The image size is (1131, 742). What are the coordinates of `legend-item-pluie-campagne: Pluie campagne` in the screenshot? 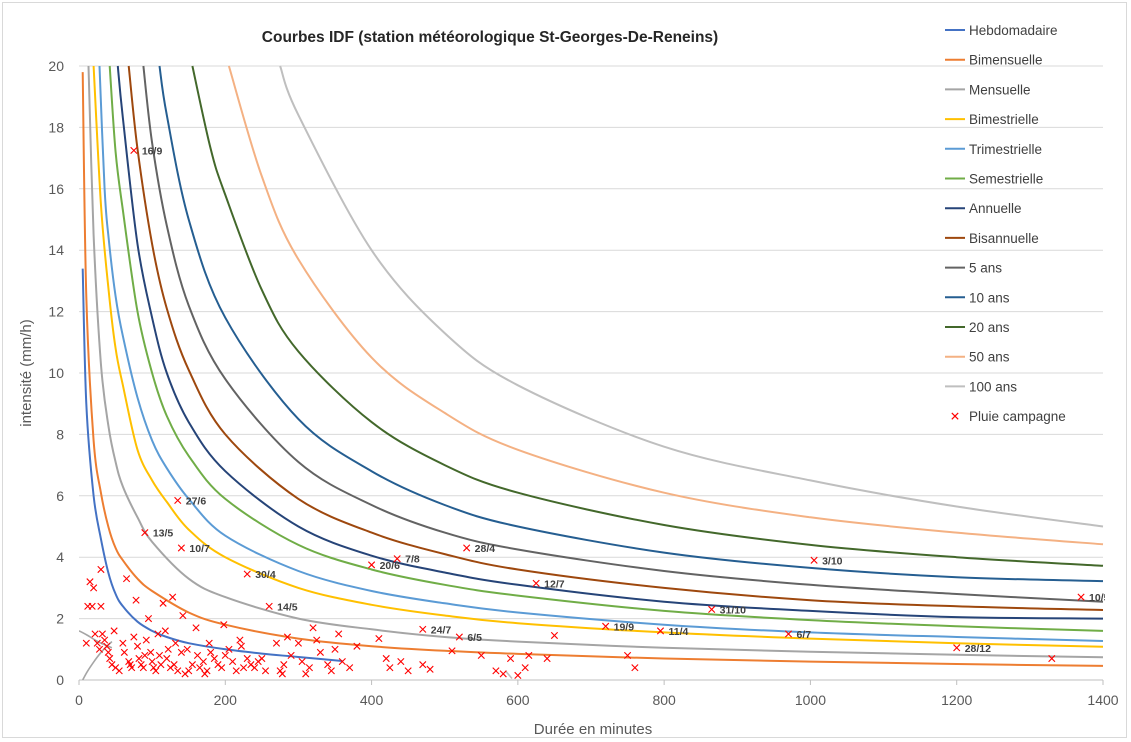 It's located at (1008, 416).